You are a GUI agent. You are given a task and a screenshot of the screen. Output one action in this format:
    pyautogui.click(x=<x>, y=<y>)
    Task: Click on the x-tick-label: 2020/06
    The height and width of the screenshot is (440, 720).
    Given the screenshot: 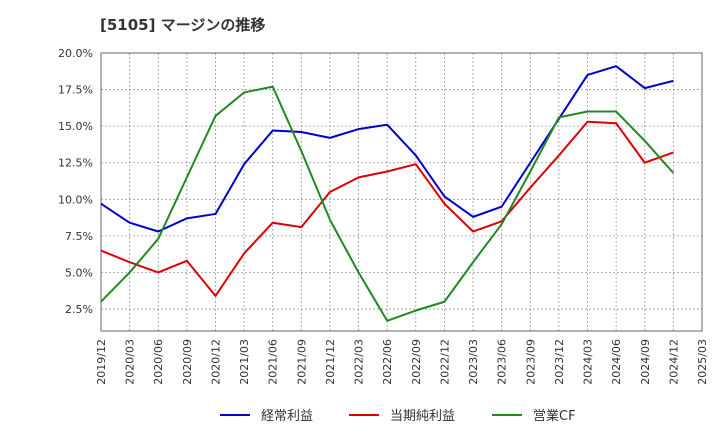 What is the action you would take?
    pyautogui.click(x=158, y=362)
    